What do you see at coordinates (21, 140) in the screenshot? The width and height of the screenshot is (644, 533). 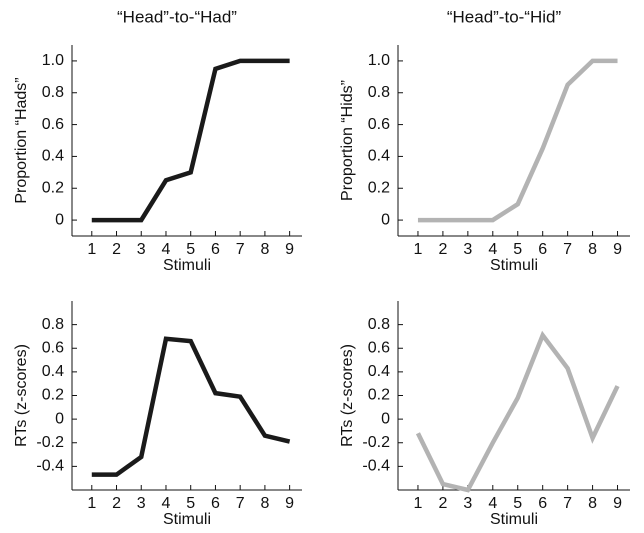 I see `y-axis-label: Proportion “Hads”` at bounding box center [21, 140].